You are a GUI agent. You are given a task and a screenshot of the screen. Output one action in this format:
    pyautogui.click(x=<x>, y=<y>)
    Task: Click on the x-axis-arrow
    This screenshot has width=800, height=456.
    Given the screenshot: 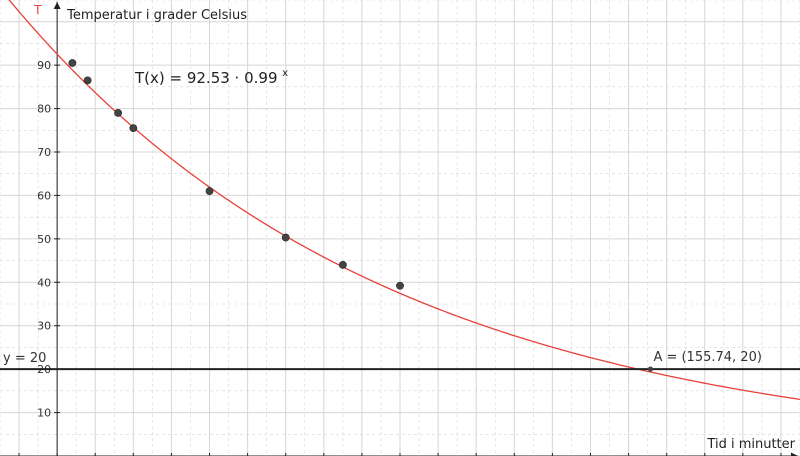 What is the action you would take?
    pyautogui.click(x=794, y=454)
    